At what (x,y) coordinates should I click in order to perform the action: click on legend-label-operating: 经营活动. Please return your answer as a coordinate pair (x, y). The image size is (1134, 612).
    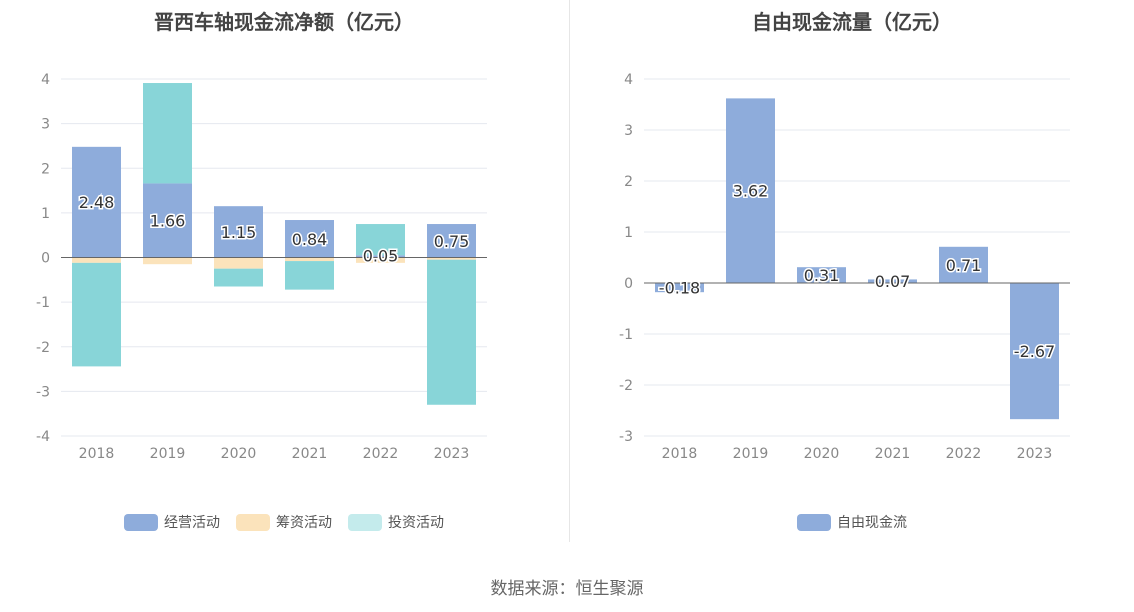
    Looking at the image, I should click on (192, 523).